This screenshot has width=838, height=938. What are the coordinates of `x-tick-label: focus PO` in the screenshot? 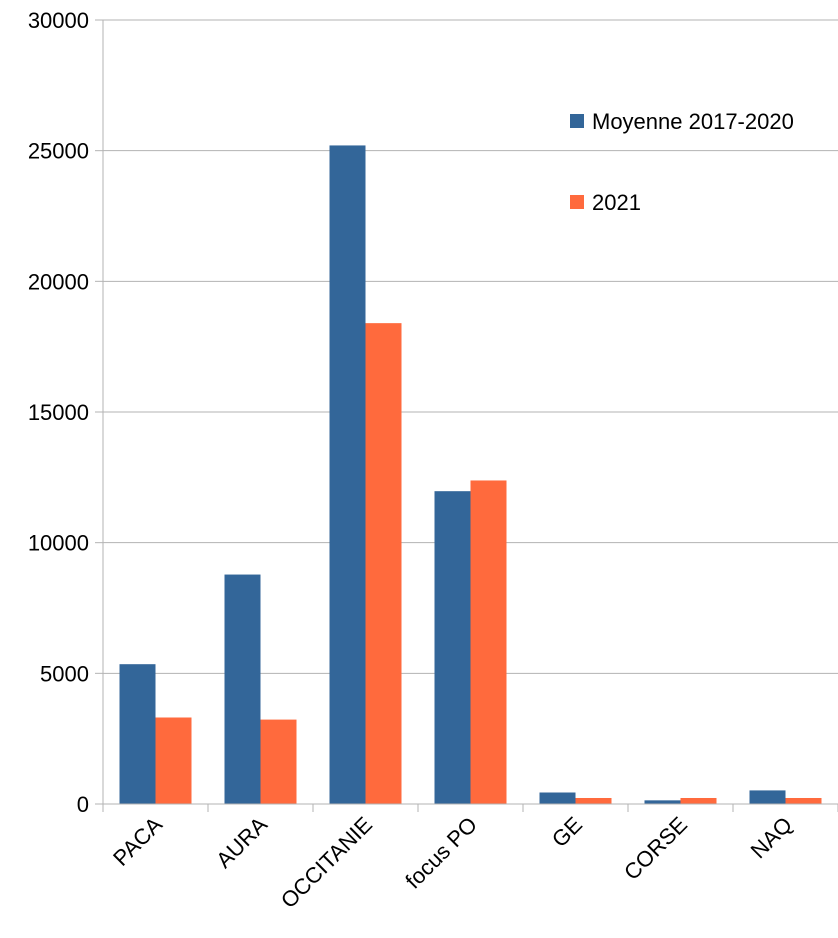 It's located at (441, 853).